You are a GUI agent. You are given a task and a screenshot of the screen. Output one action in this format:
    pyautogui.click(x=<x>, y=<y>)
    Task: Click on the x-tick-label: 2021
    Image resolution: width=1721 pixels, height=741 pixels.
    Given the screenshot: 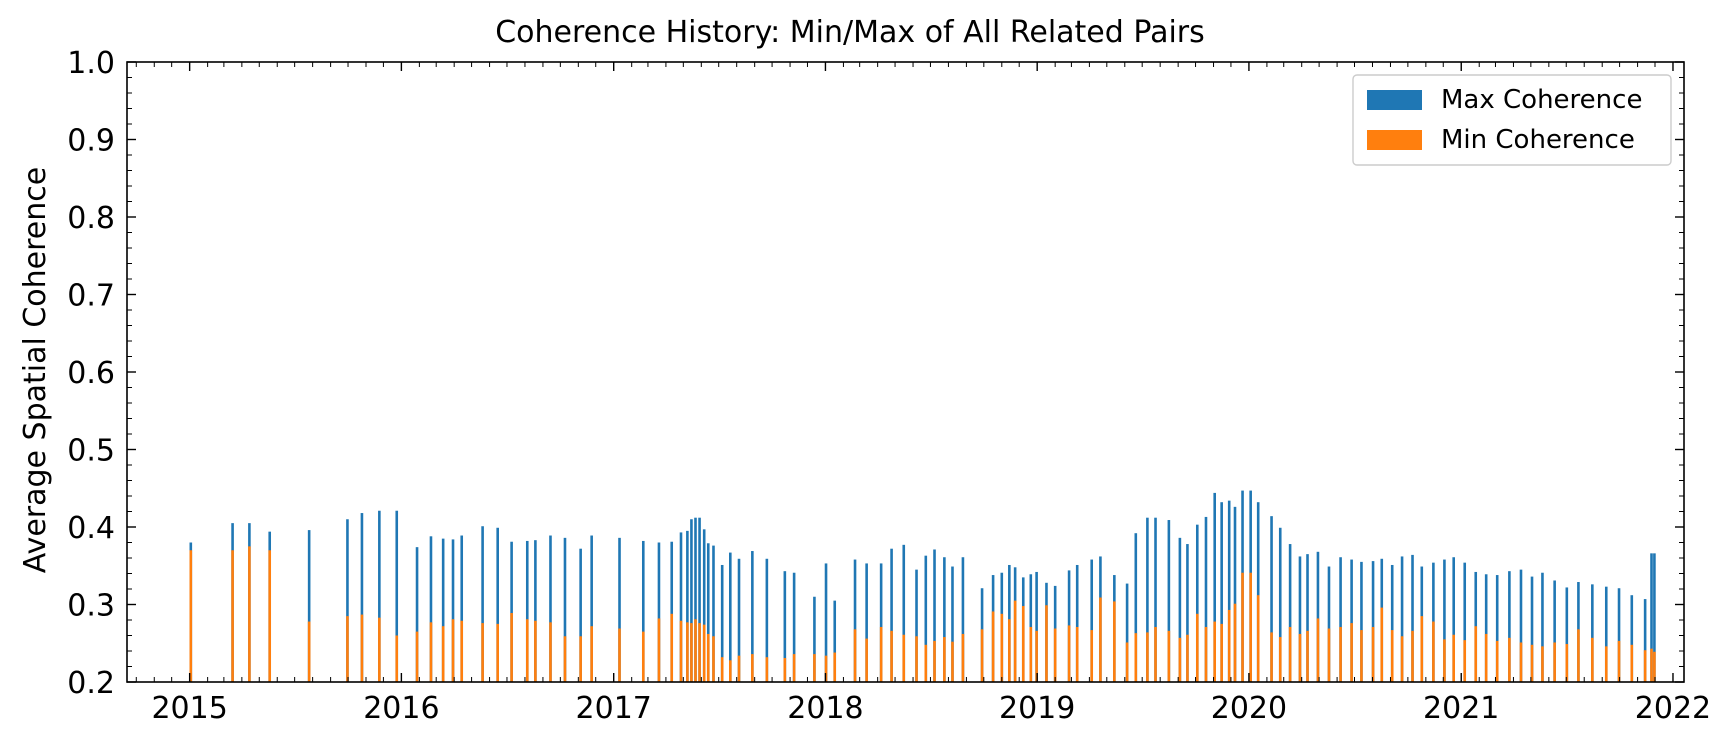 What is the action you would take?
    pyautogui.click(x=1461, y=708)
    